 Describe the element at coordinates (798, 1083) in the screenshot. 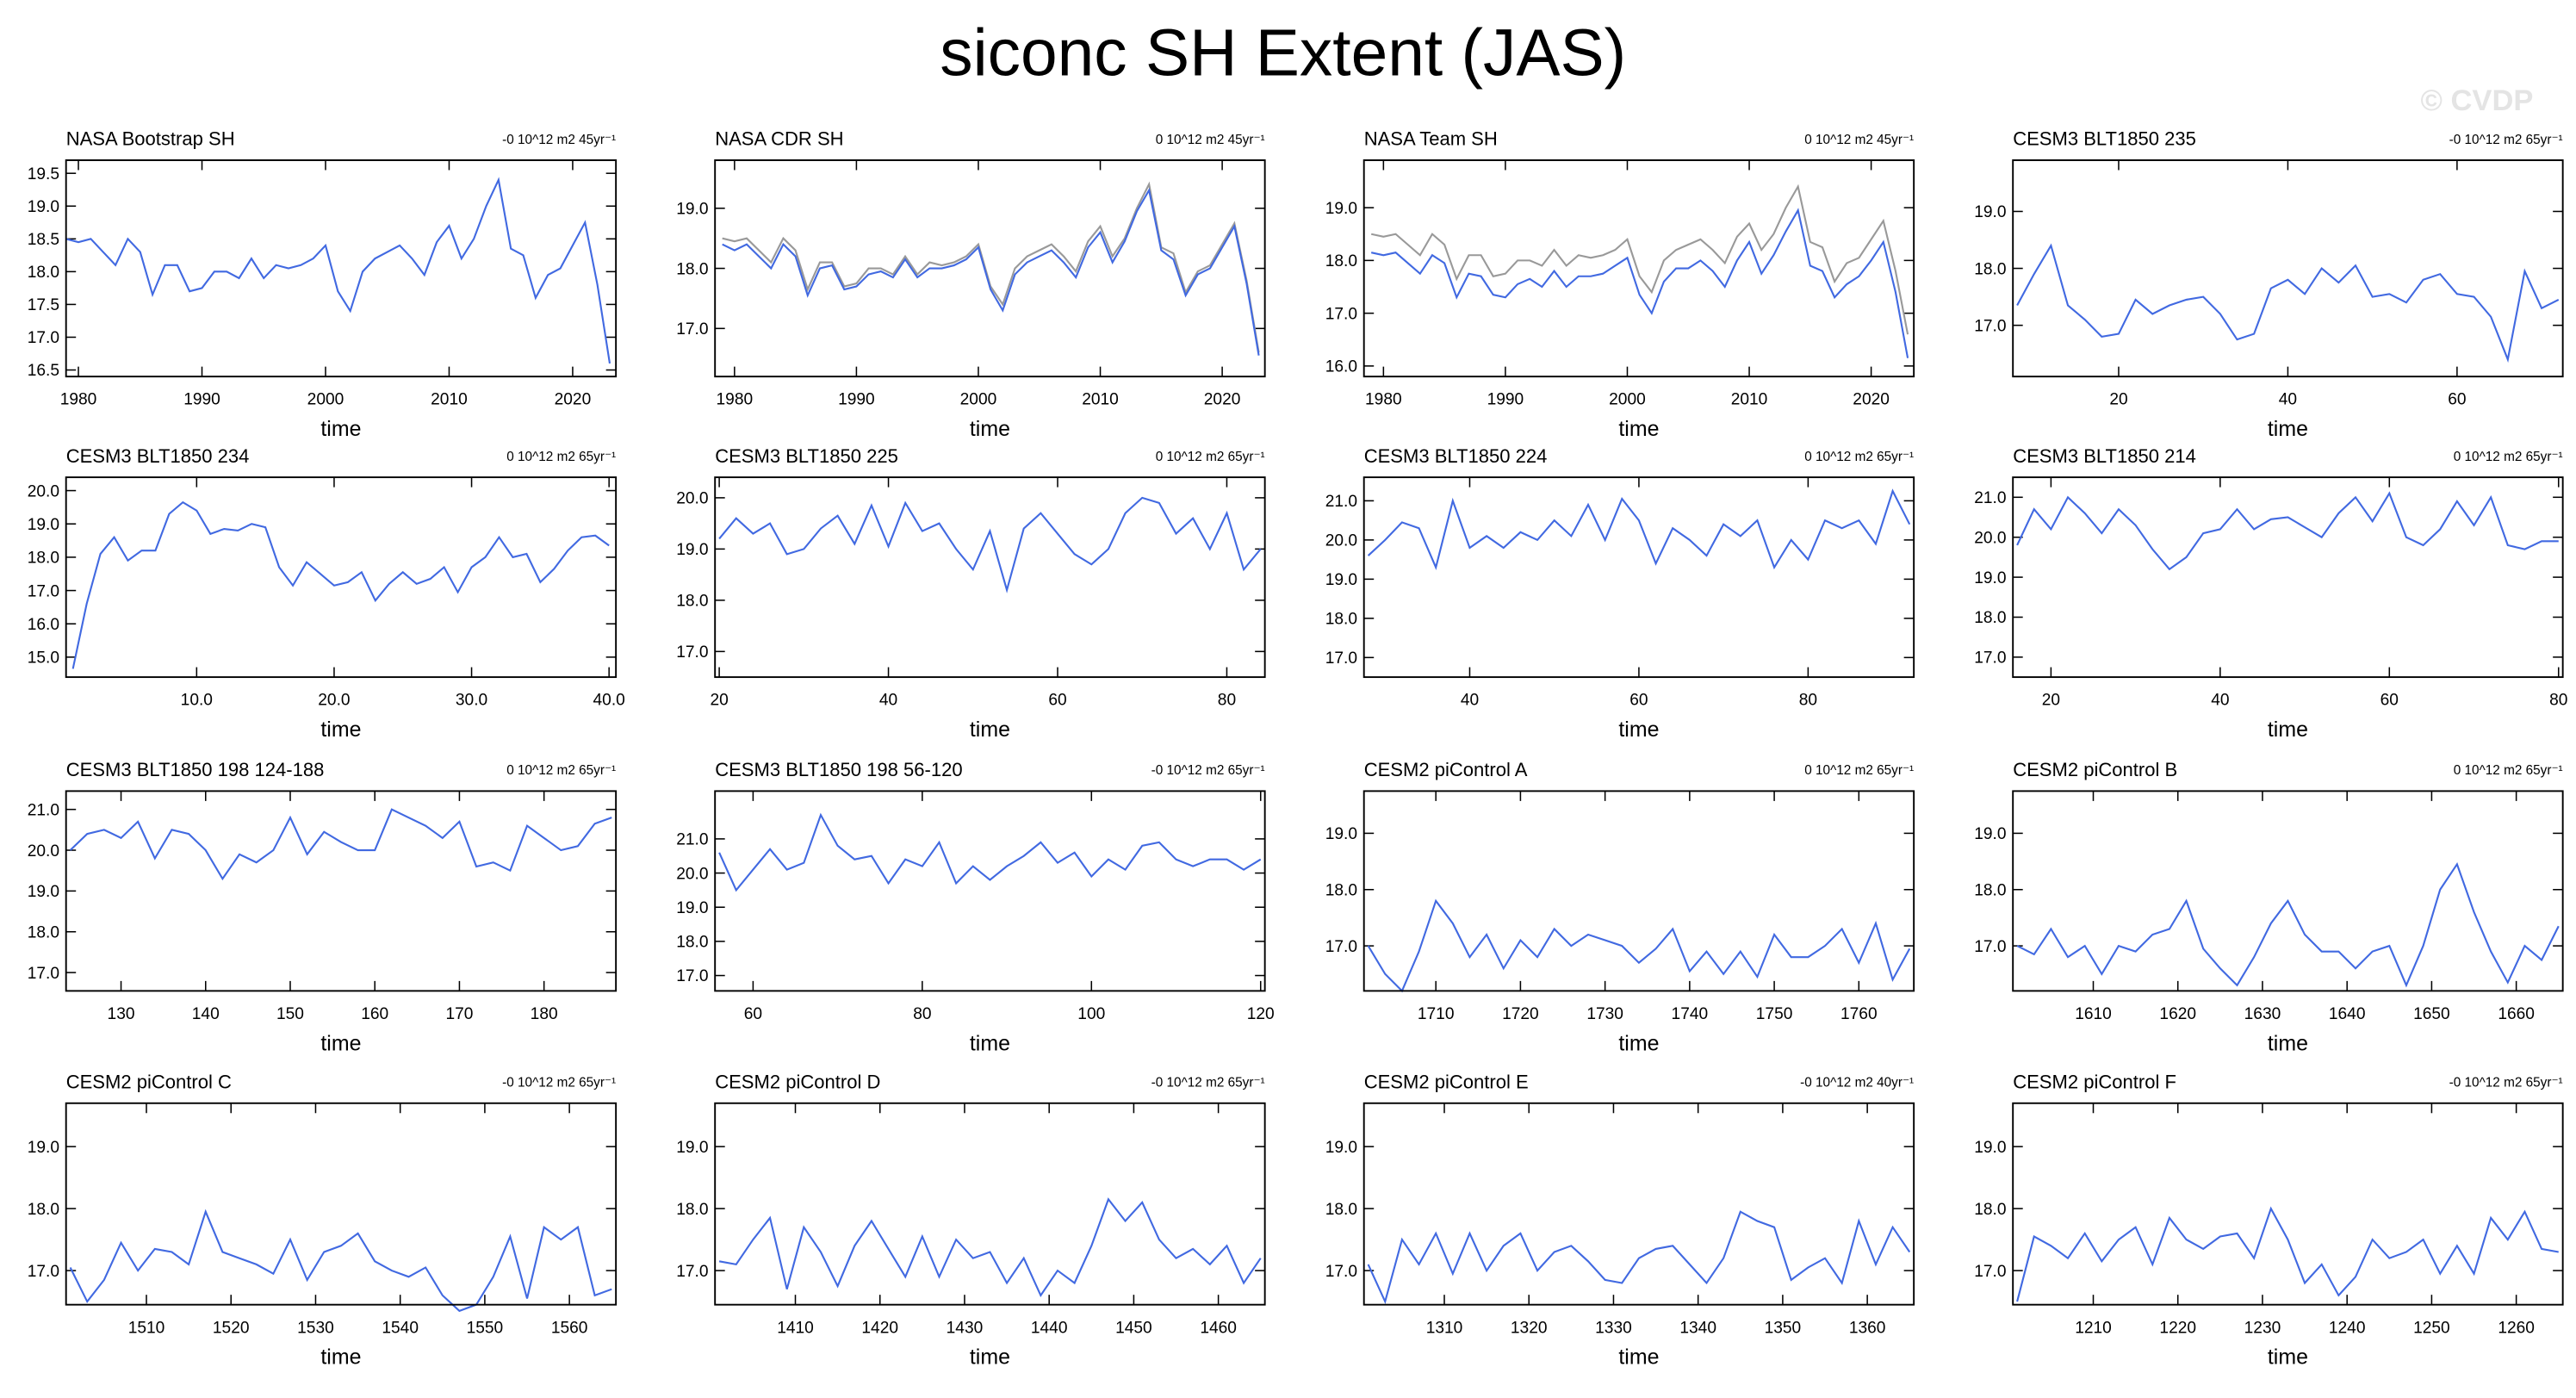

I see `panel-title: CESM2 piControl D` at that location.